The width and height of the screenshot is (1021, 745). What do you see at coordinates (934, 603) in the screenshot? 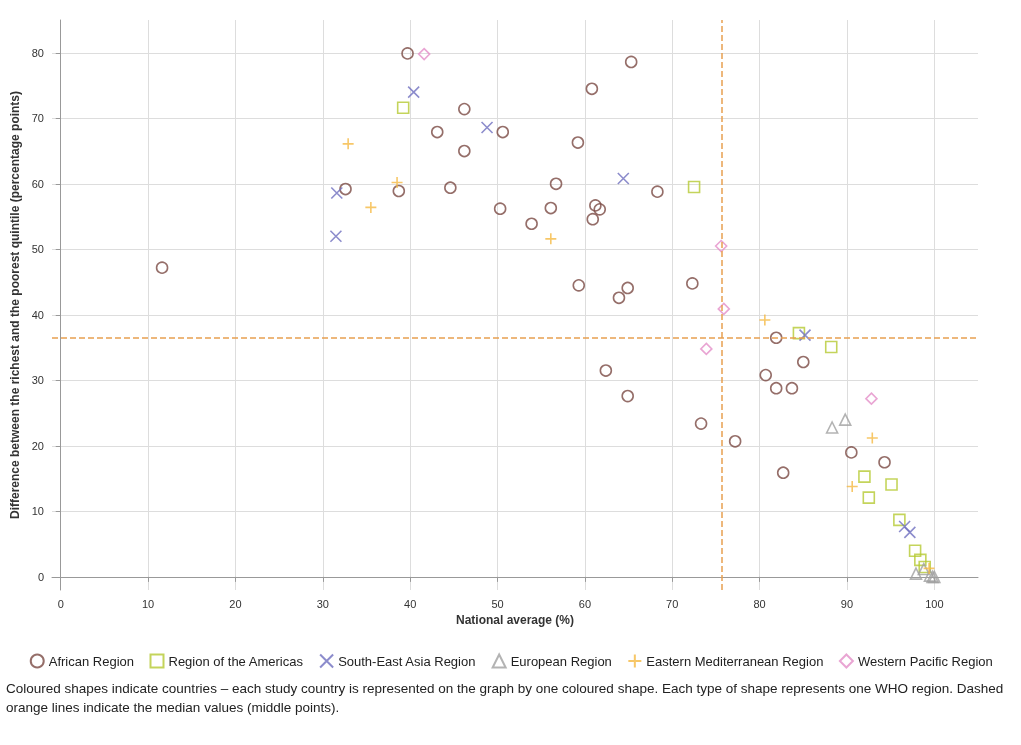
I see `x-tick-label: 100` at bounding box center [934, 603].